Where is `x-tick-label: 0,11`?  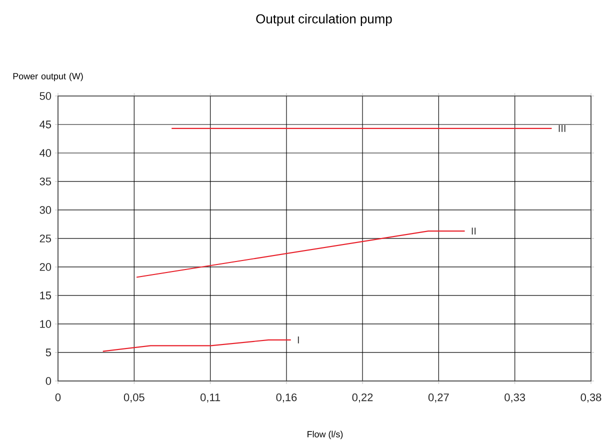 x-tick-label: 0,11 is located at coordinates (210, 398).